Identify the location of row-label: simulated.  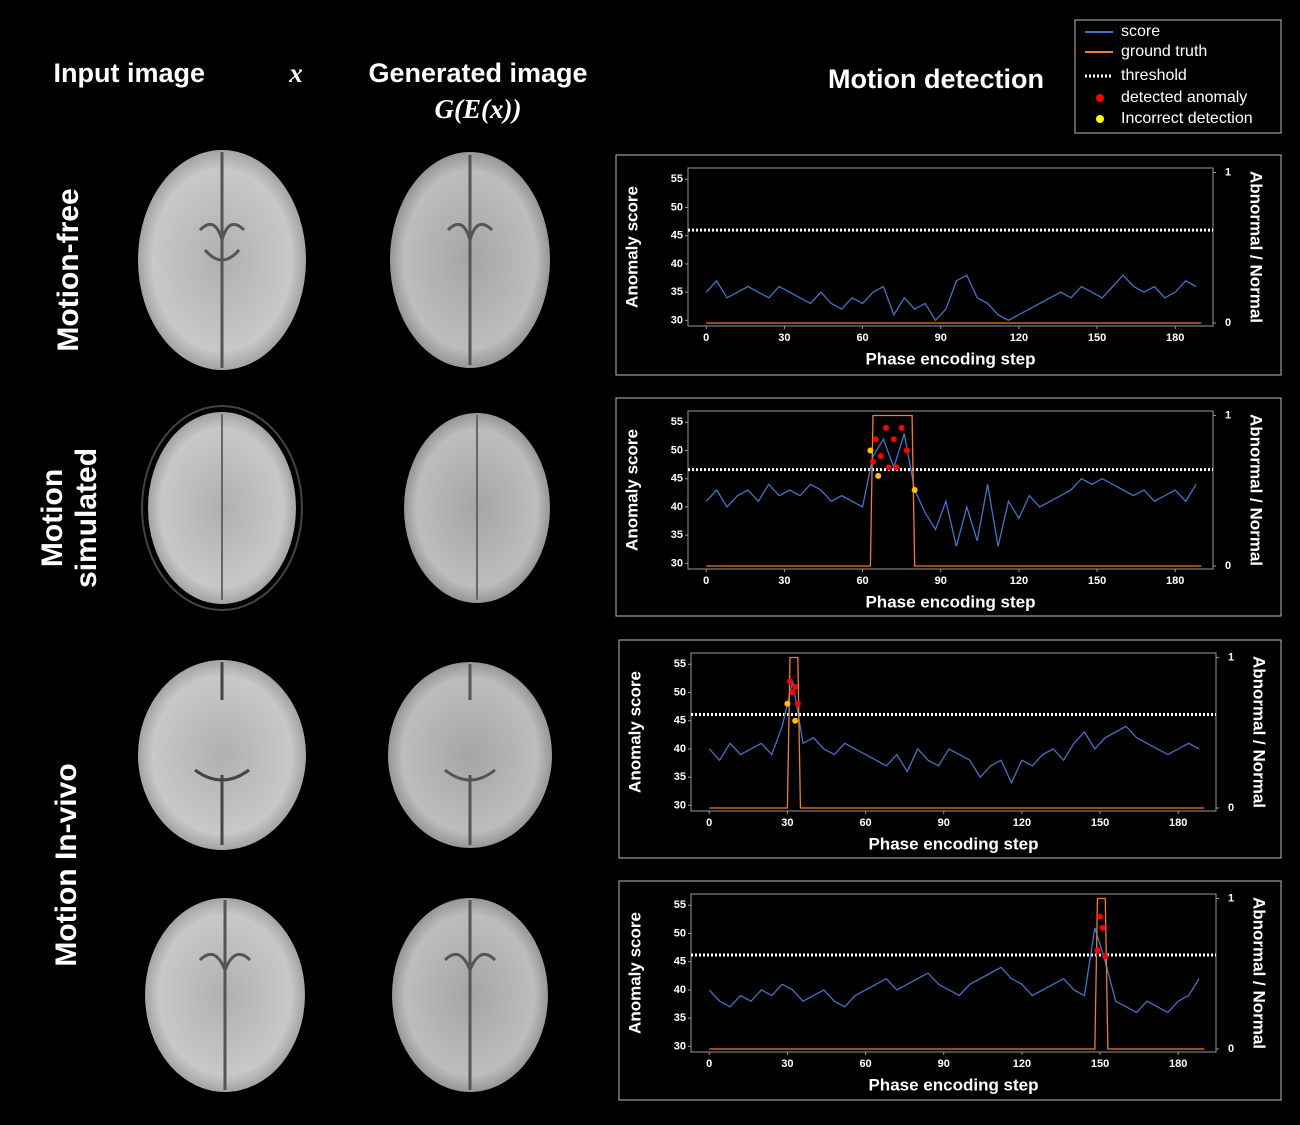
(86, 518).